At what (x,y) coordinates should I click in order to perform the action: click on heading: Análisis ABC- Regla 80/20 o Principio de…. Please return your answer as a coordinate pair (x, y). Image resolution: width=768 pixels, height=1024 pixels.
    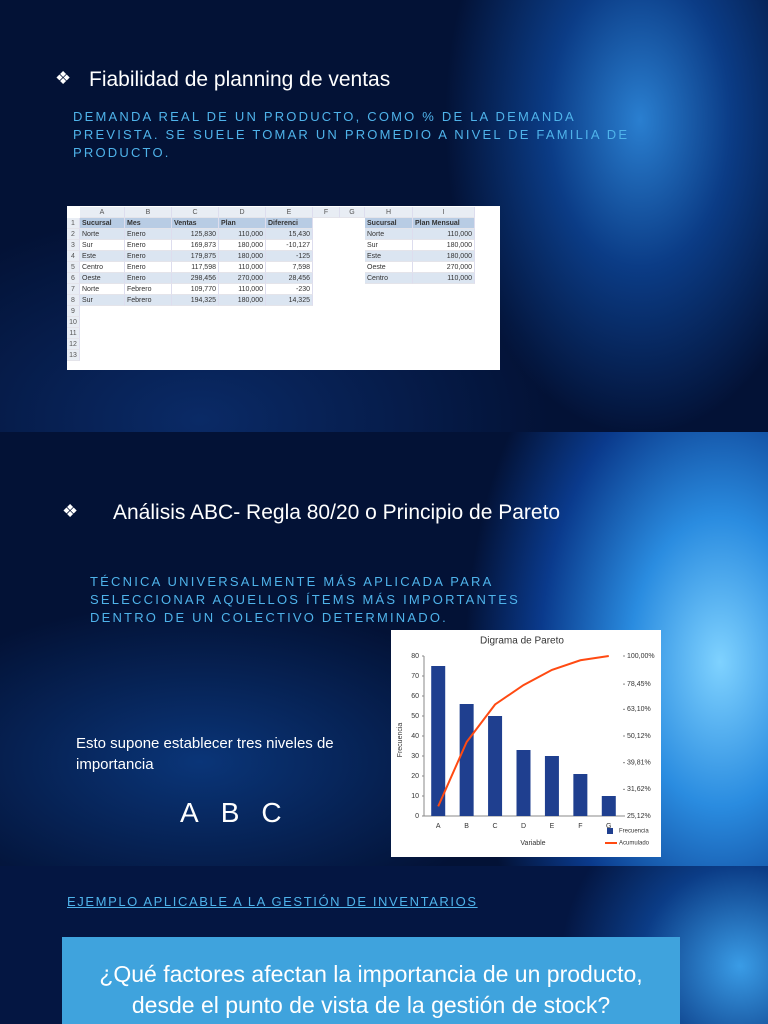
    Looking at the image, I should click on (337, 512).